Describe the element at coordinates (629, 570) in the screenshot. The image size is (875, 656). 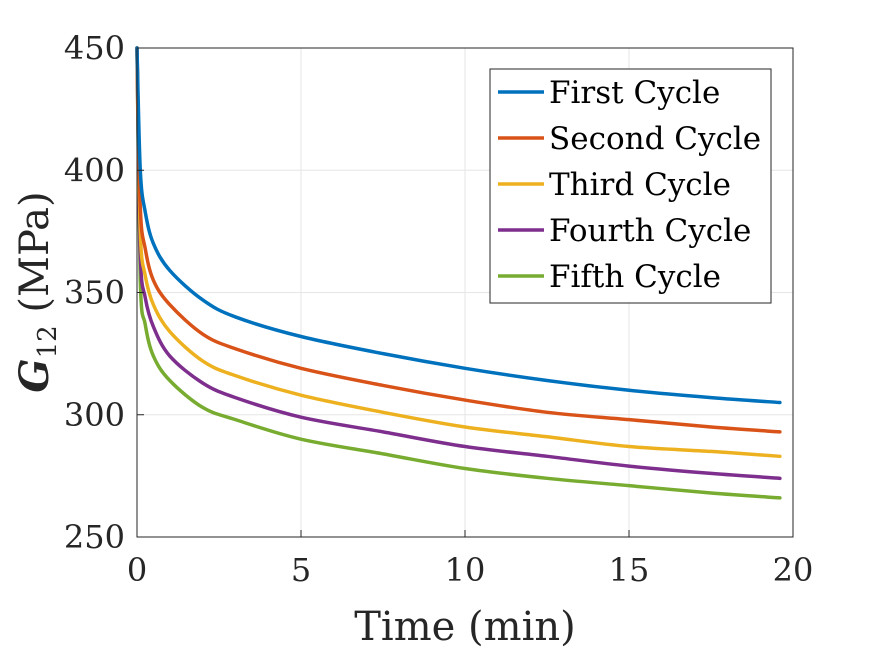
I see `x-tick-label: 15` at that location.